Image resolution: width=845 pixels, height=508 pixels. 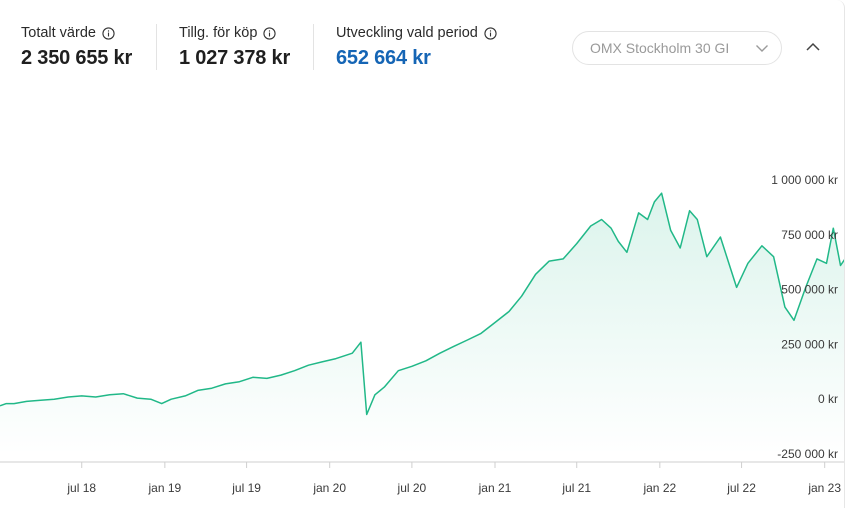 What do you see at coordinates (164, 488) in the screenshot?
I see `x-tick-label: jan 19` at bounding box center [164, 488].